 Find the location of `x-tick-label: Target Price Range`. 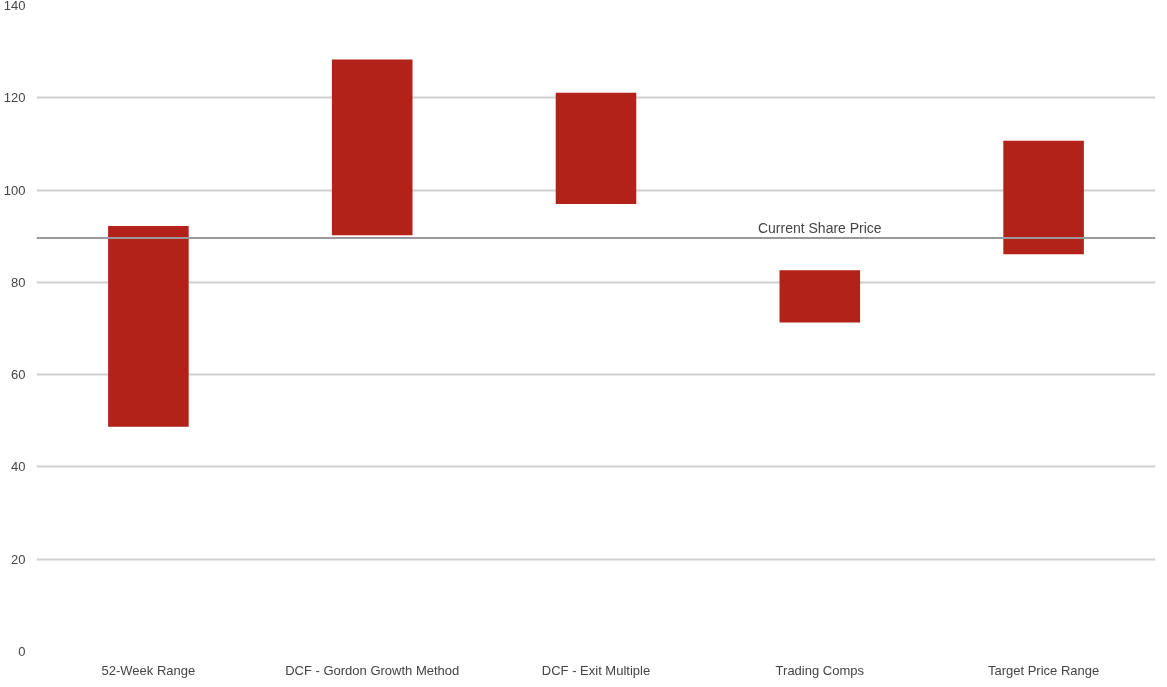

x-tick-label: Target Price Range is located at coordinates (1043, 670).